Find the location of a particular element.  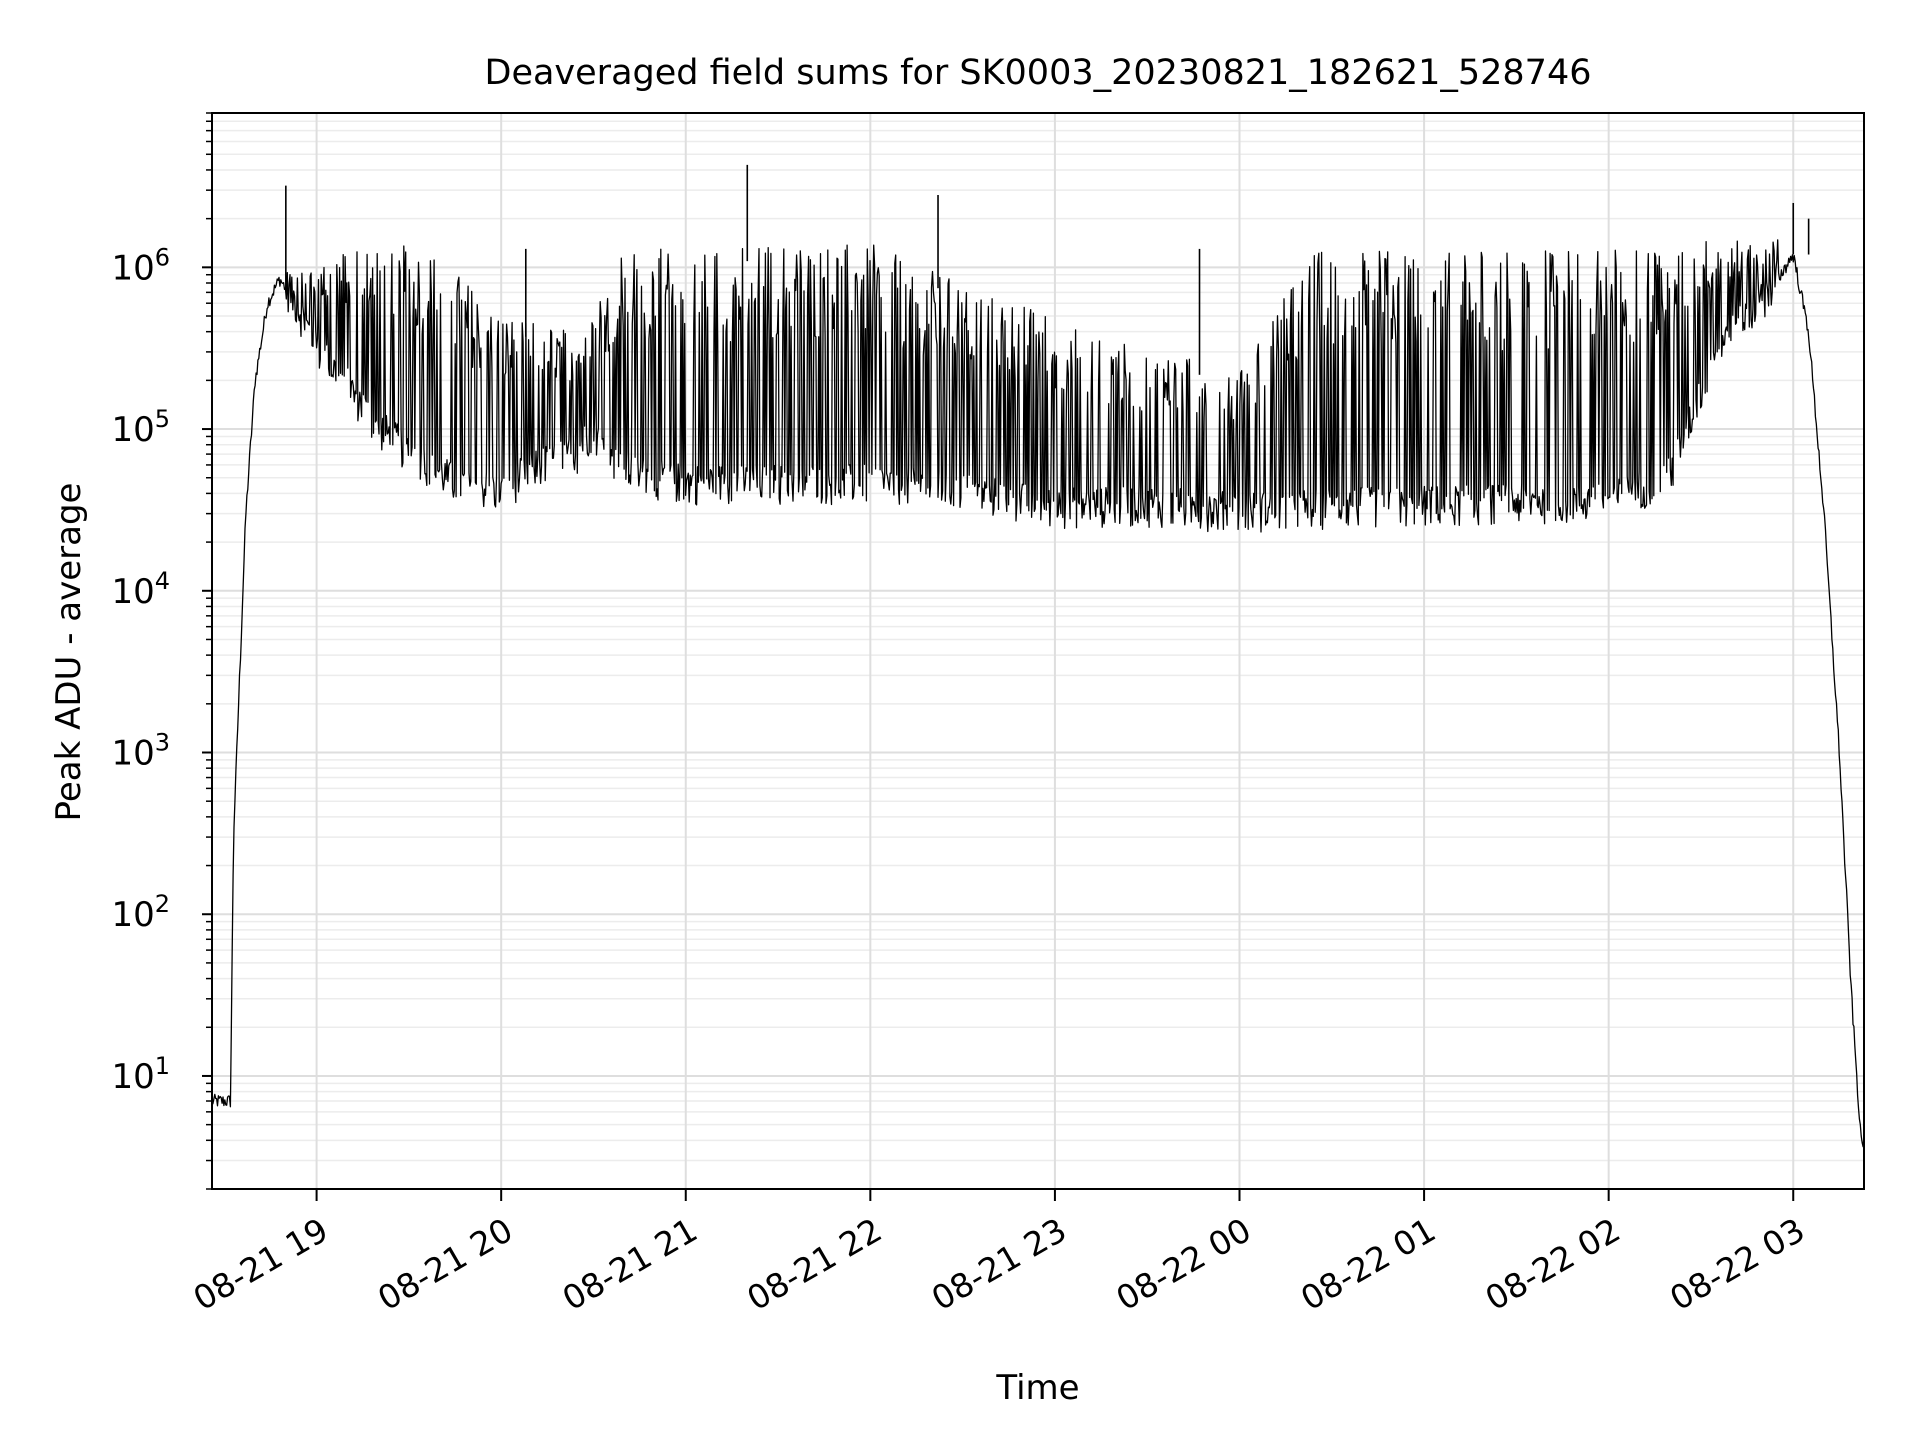

x-axis-label: Time is located at coordinates (1037, 1388).